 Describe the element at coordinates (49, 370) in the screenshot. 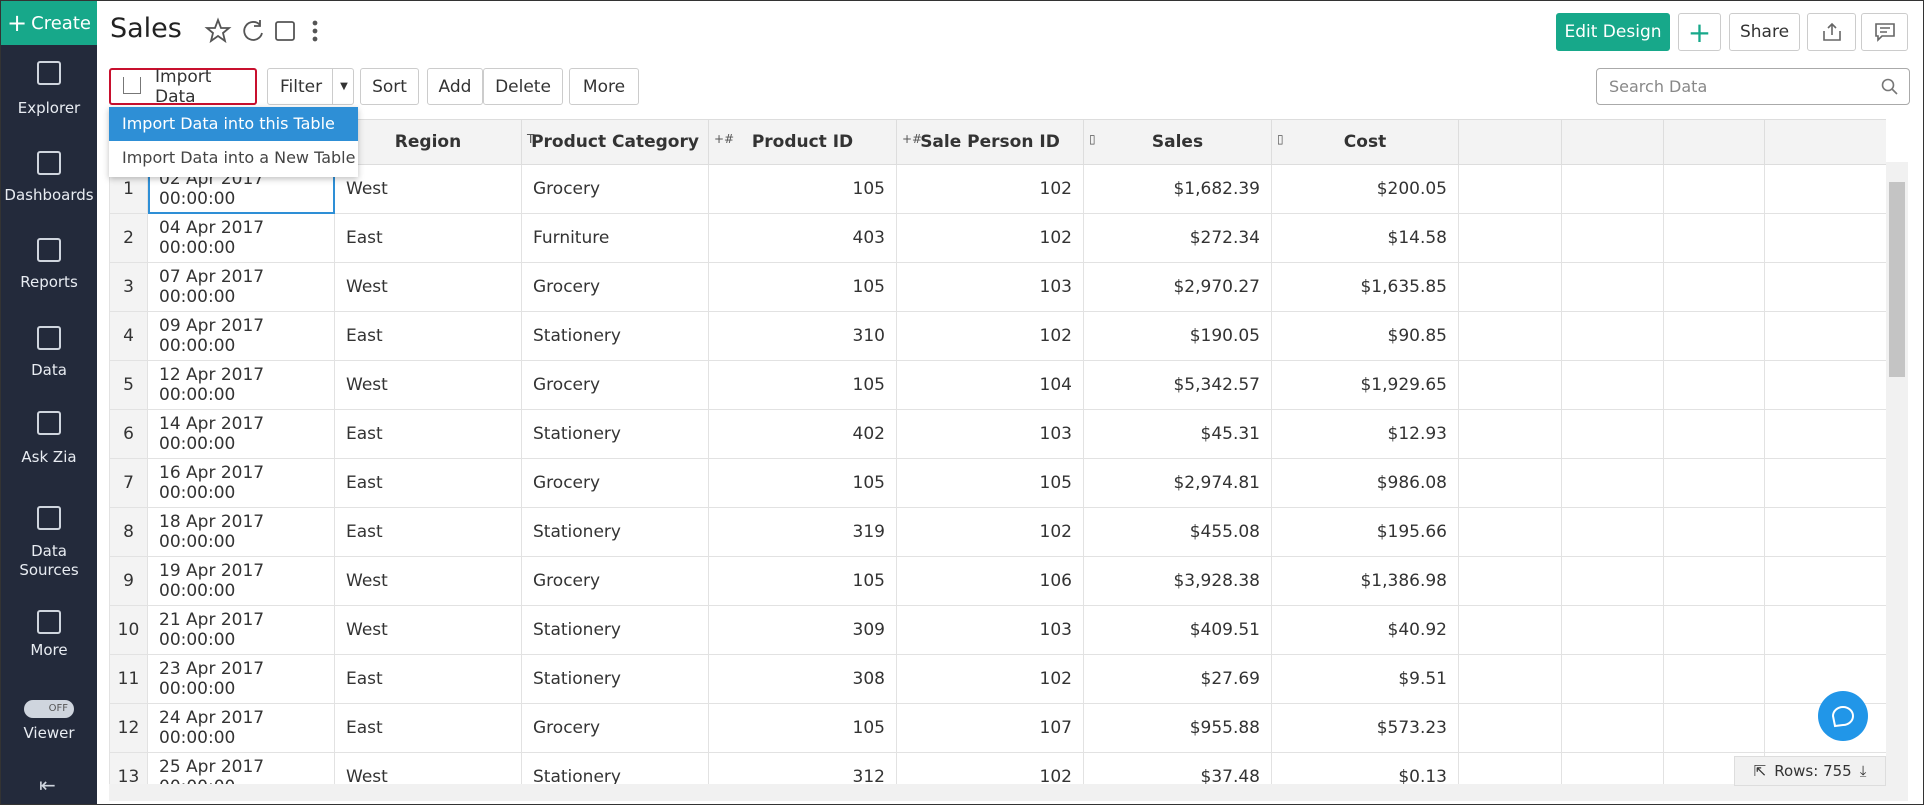

I see `sidebar-item: Data` at that location.